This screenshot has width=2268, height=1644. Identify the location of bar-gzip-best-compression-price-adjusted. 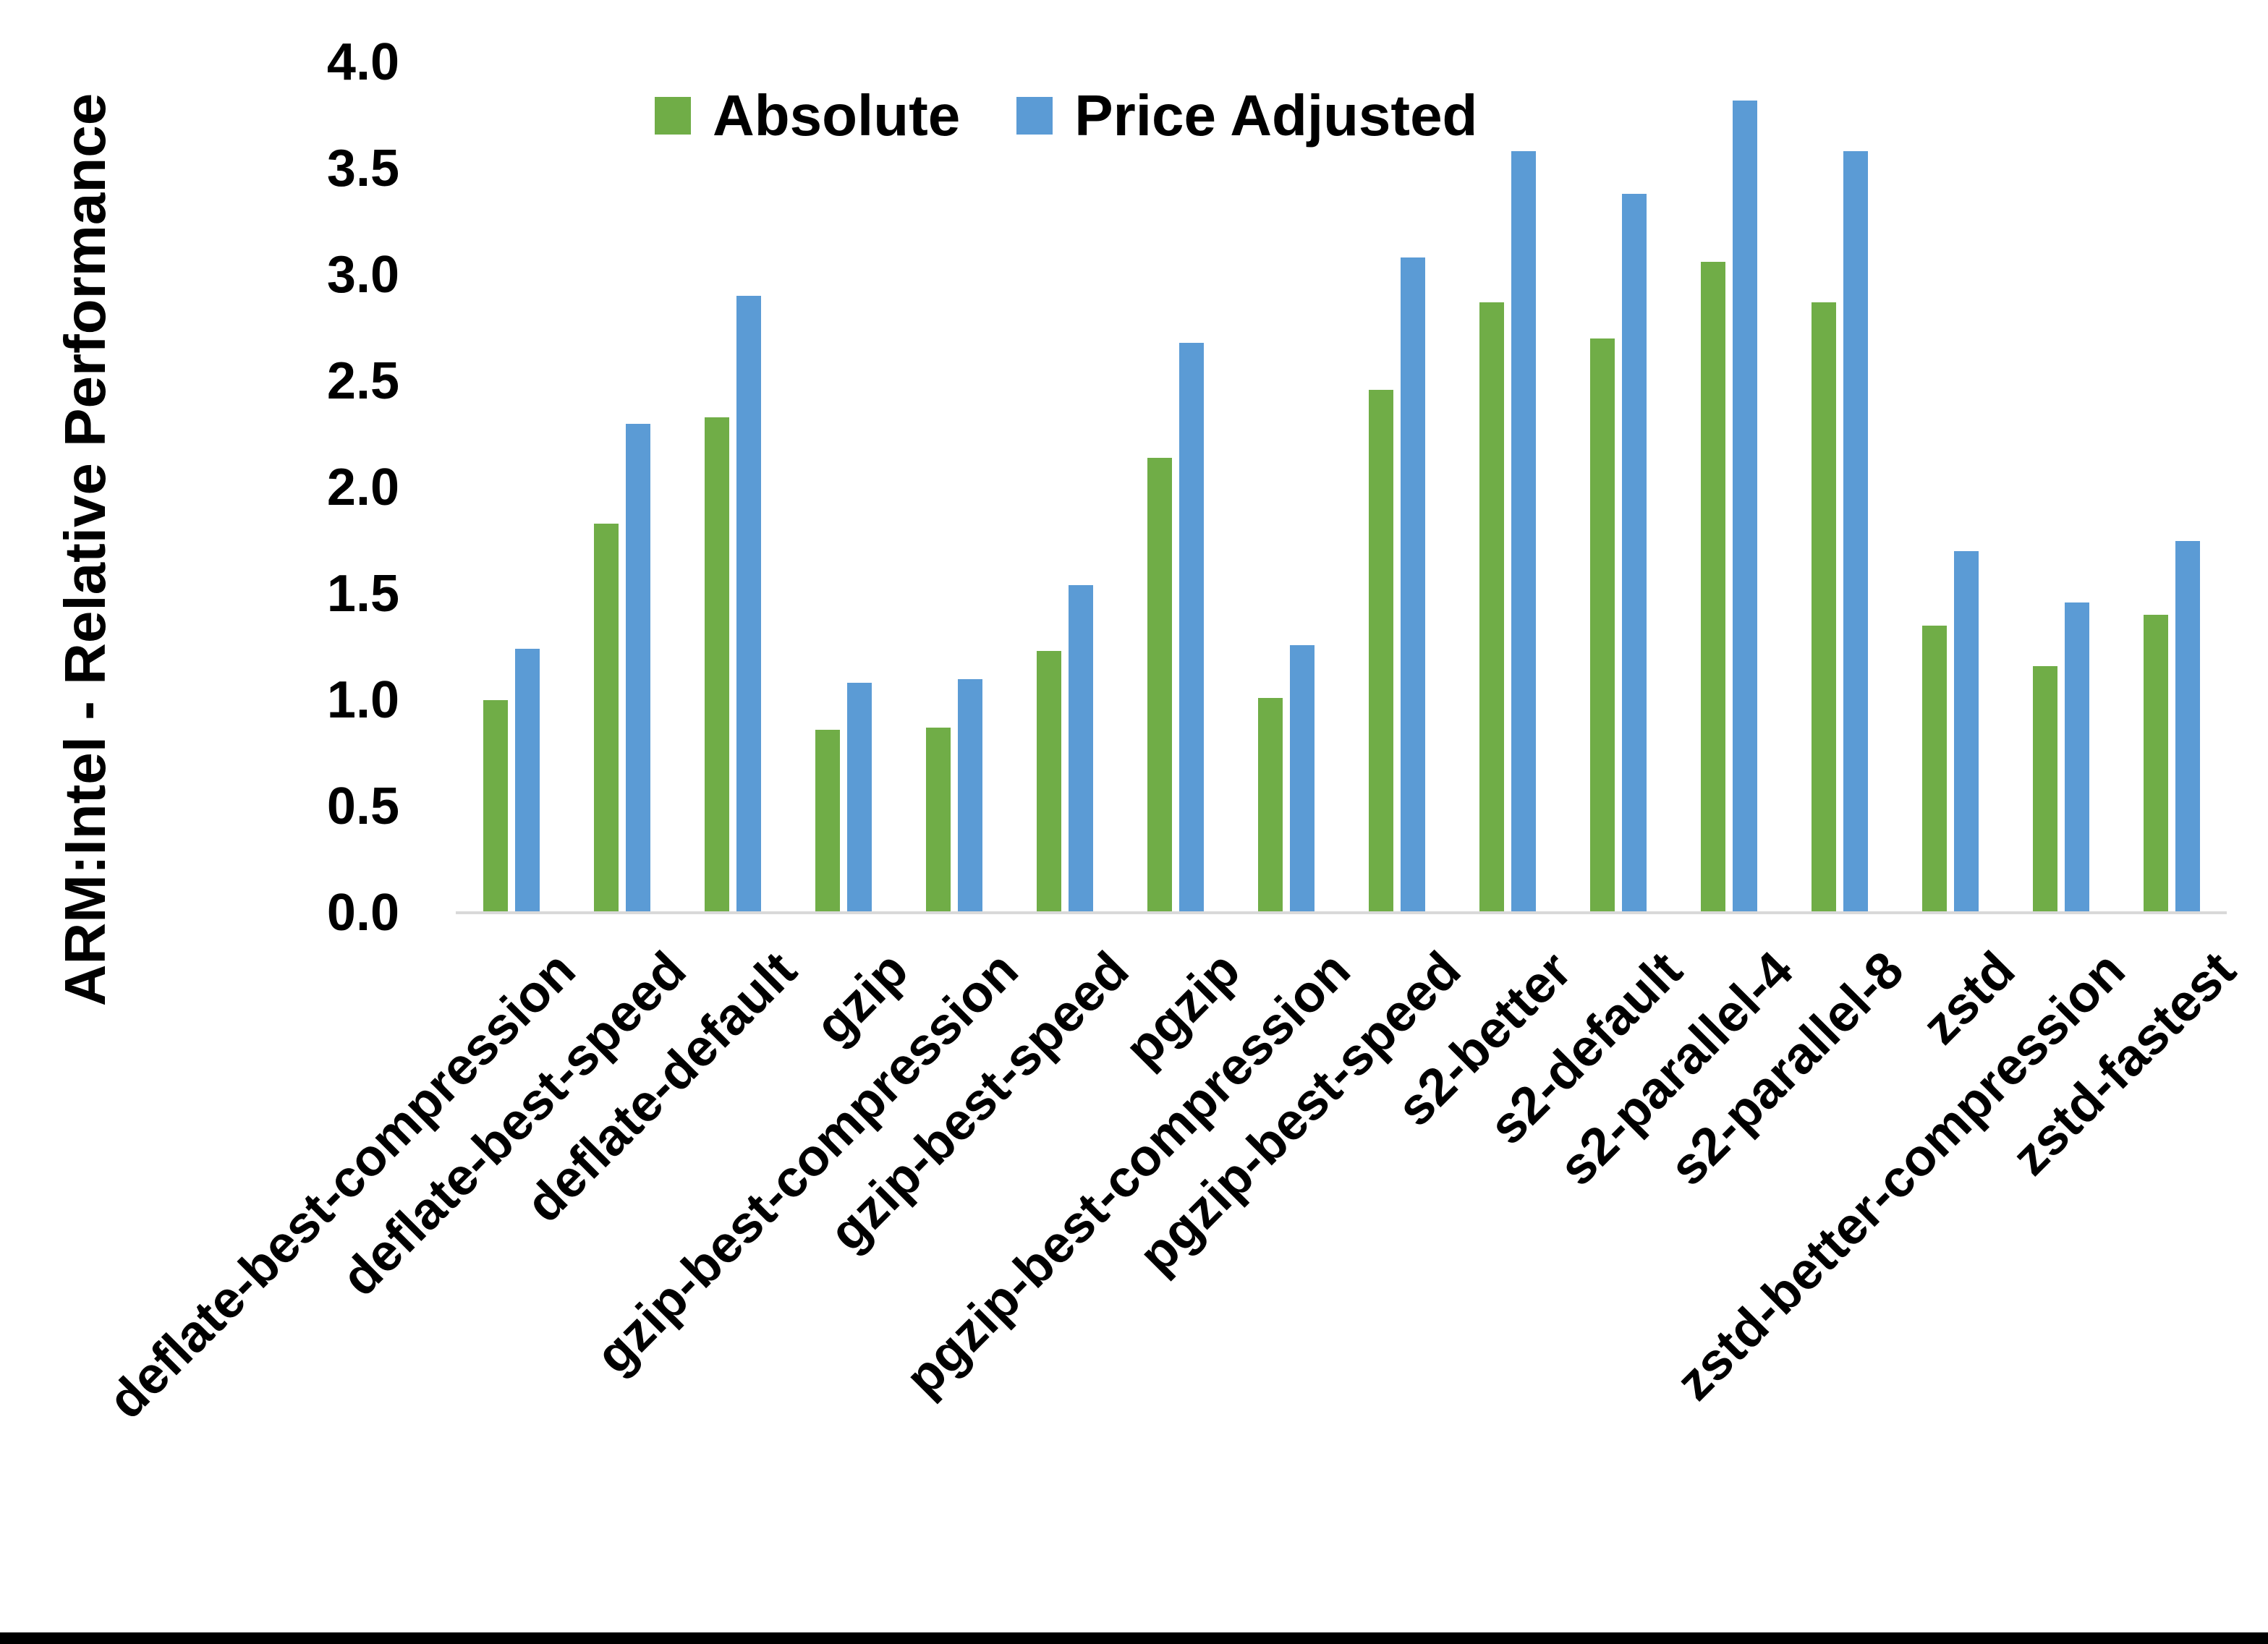
(970, 795).